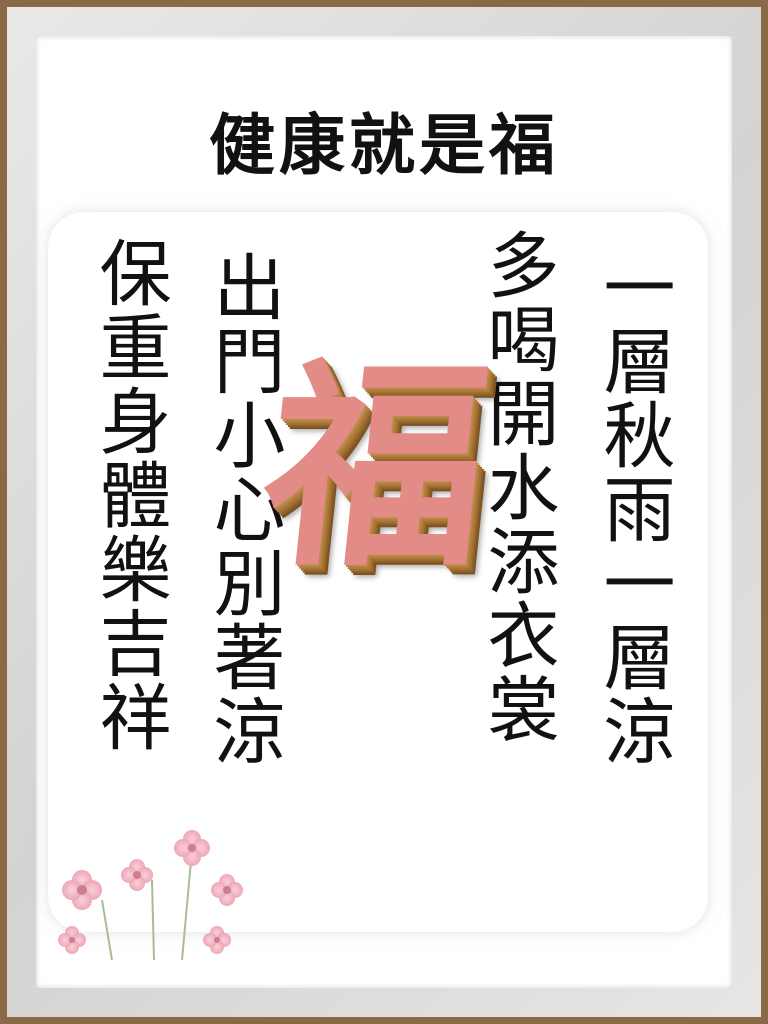 The height and width of the screenshot is (1024, 768). What do you see at coordinates (129, 495) in the screenshot?
I see `poem-column-4: 保重身體樂吉祥` at bounding box center [129, 495].